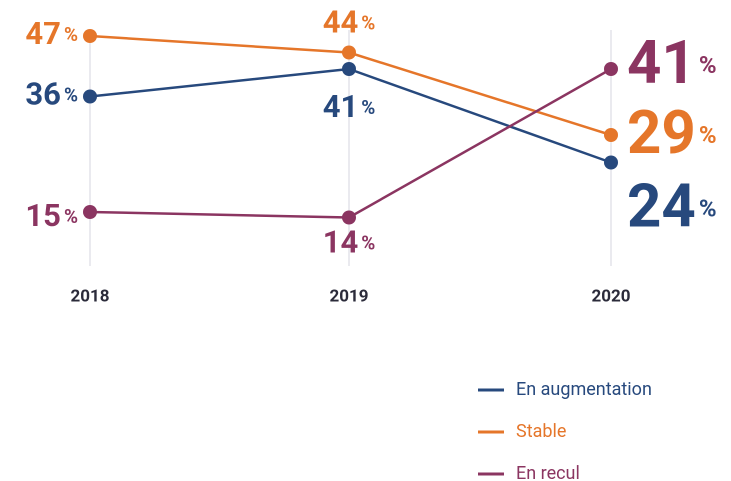 The width and height of the screenshot is (731, 481). Describe the element at coordinates (341, 242) in the screenshot. I see `value-number: 14` at that location.